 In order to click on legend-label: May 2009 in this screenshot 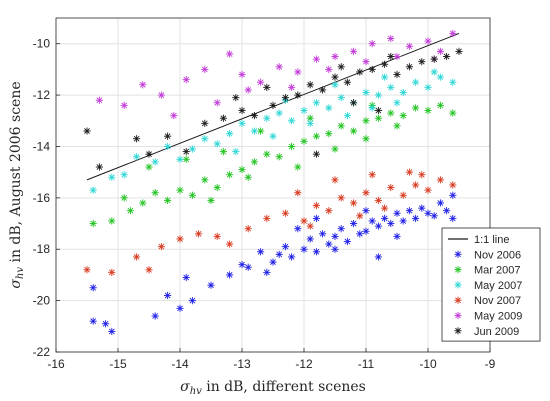, I will do `click(498, 317)`.